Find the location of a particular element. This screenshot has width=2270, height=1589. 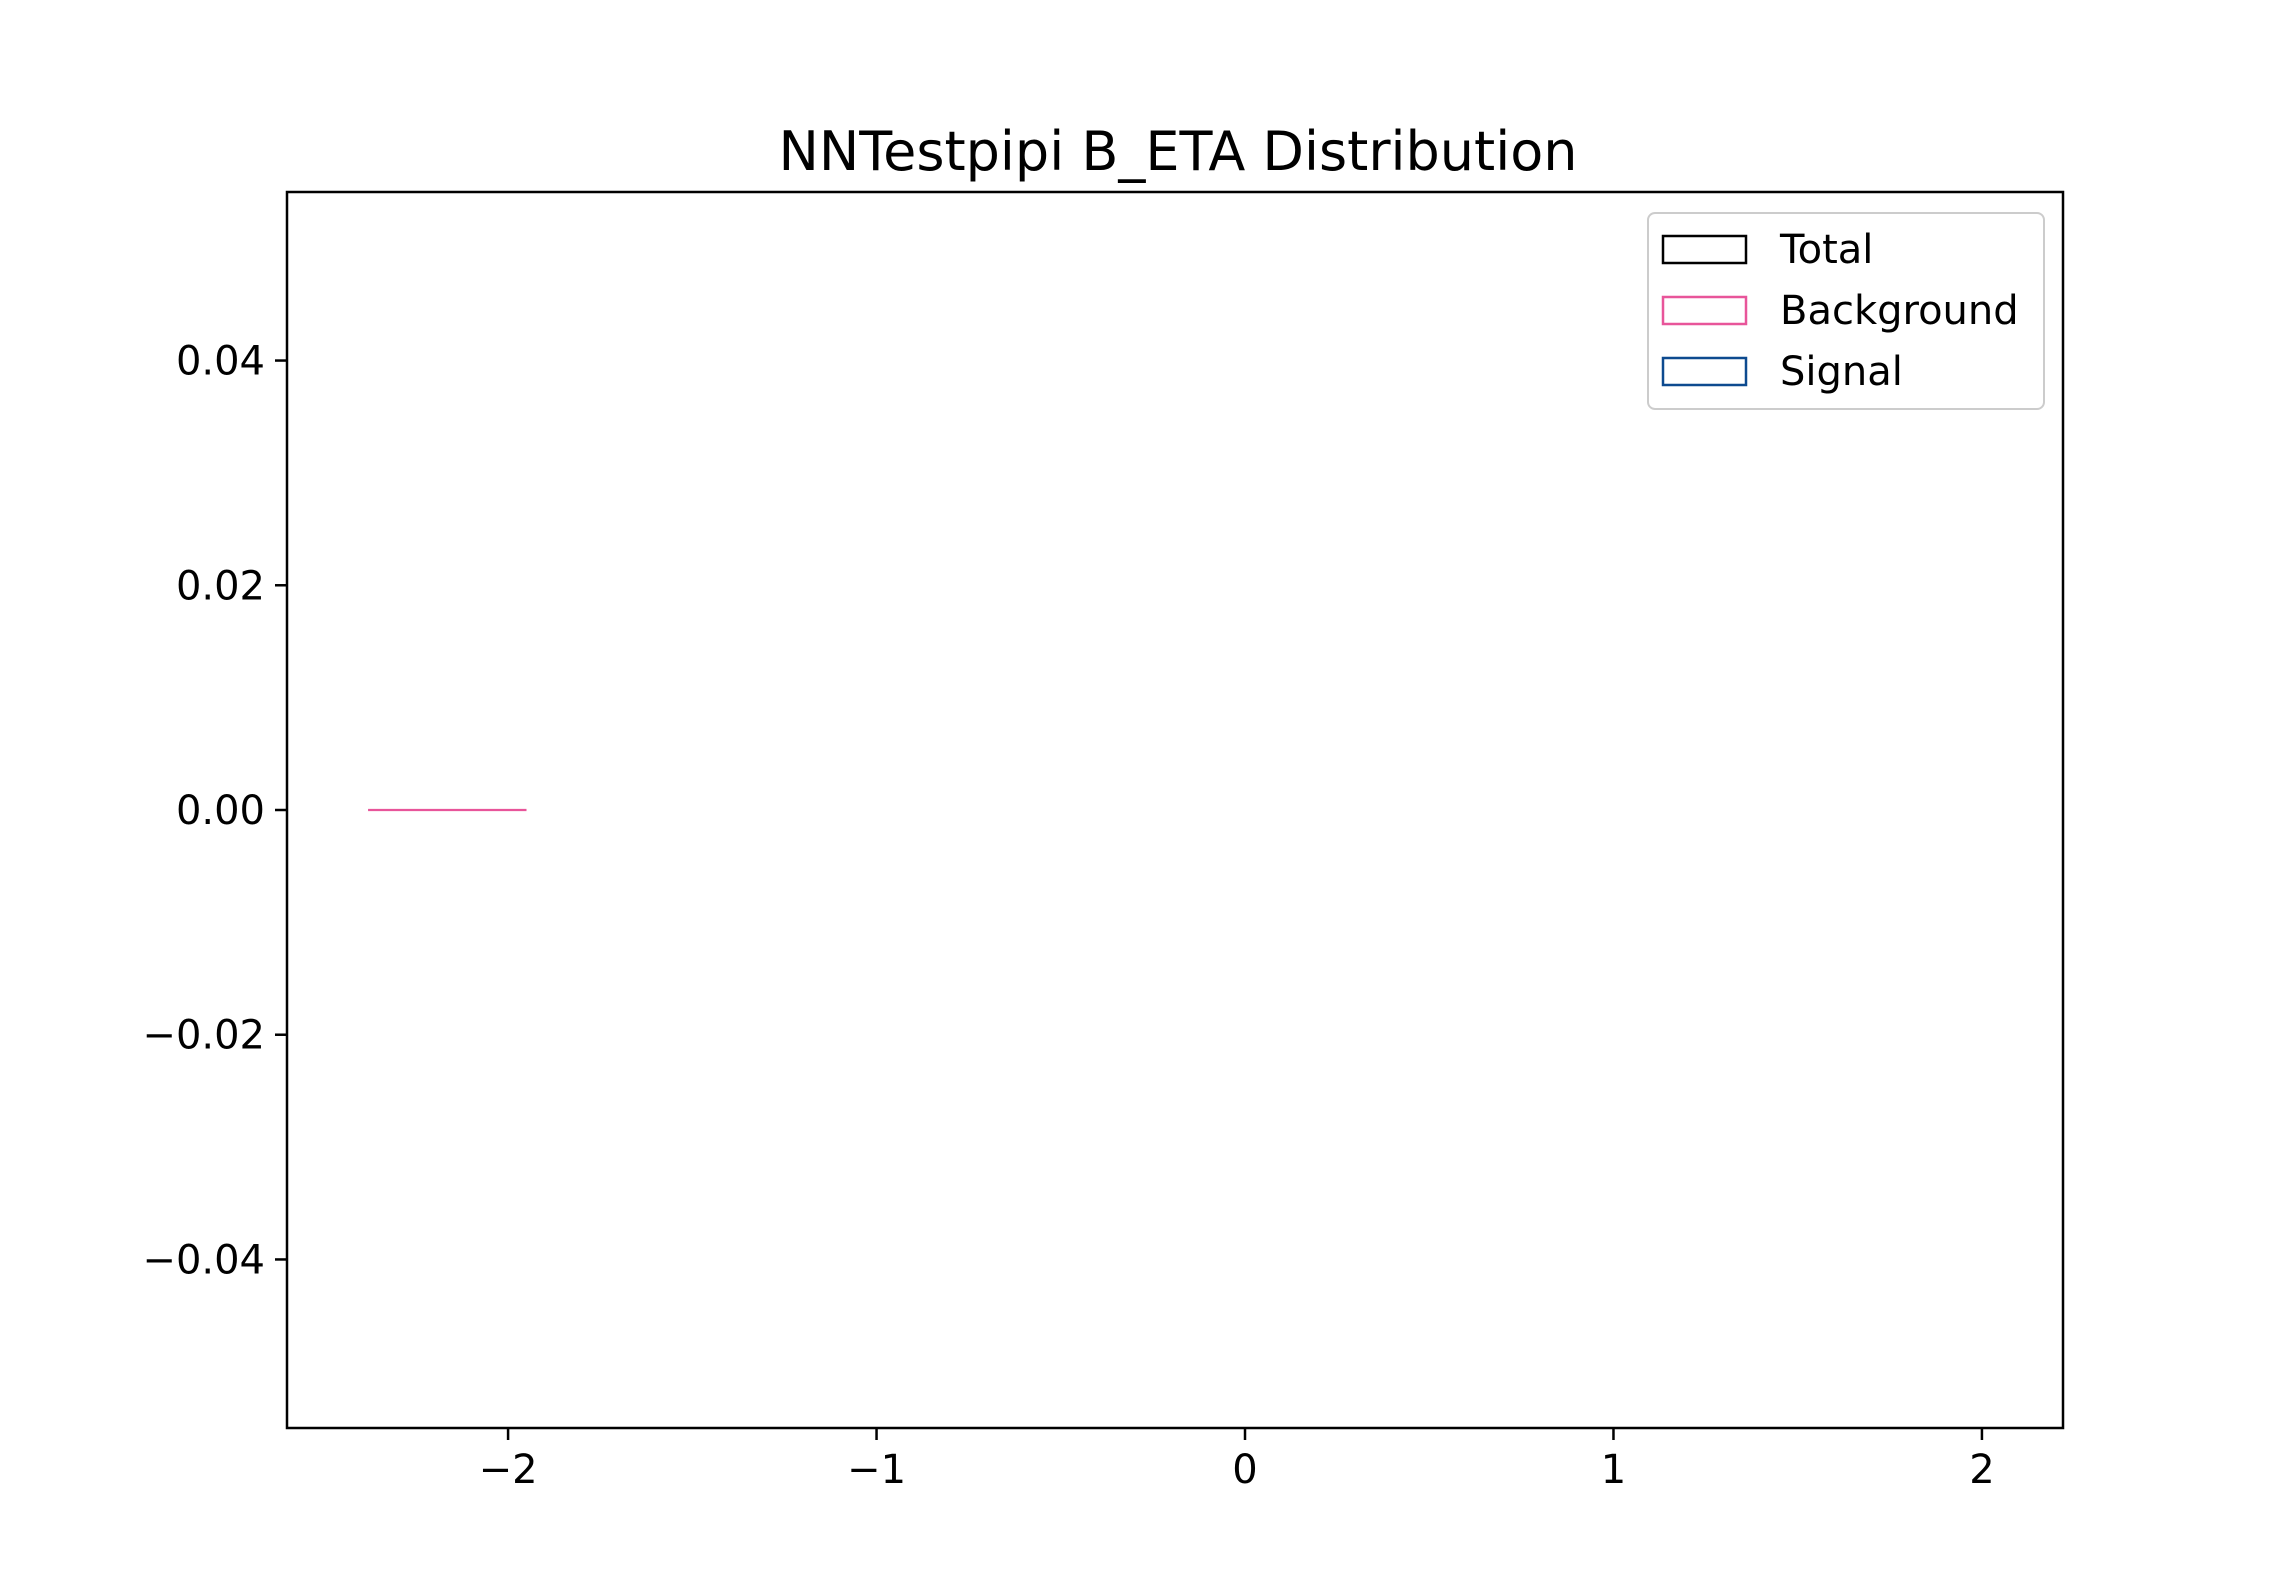

legend-swatch-background is located at coordinates (1704, 310).